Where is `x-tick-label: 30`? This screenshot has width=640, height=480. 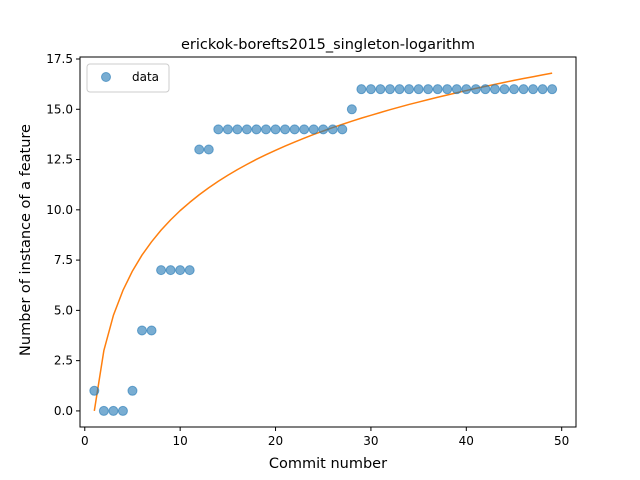
x-tick-label: 30 is located at coordinates (370, 441).